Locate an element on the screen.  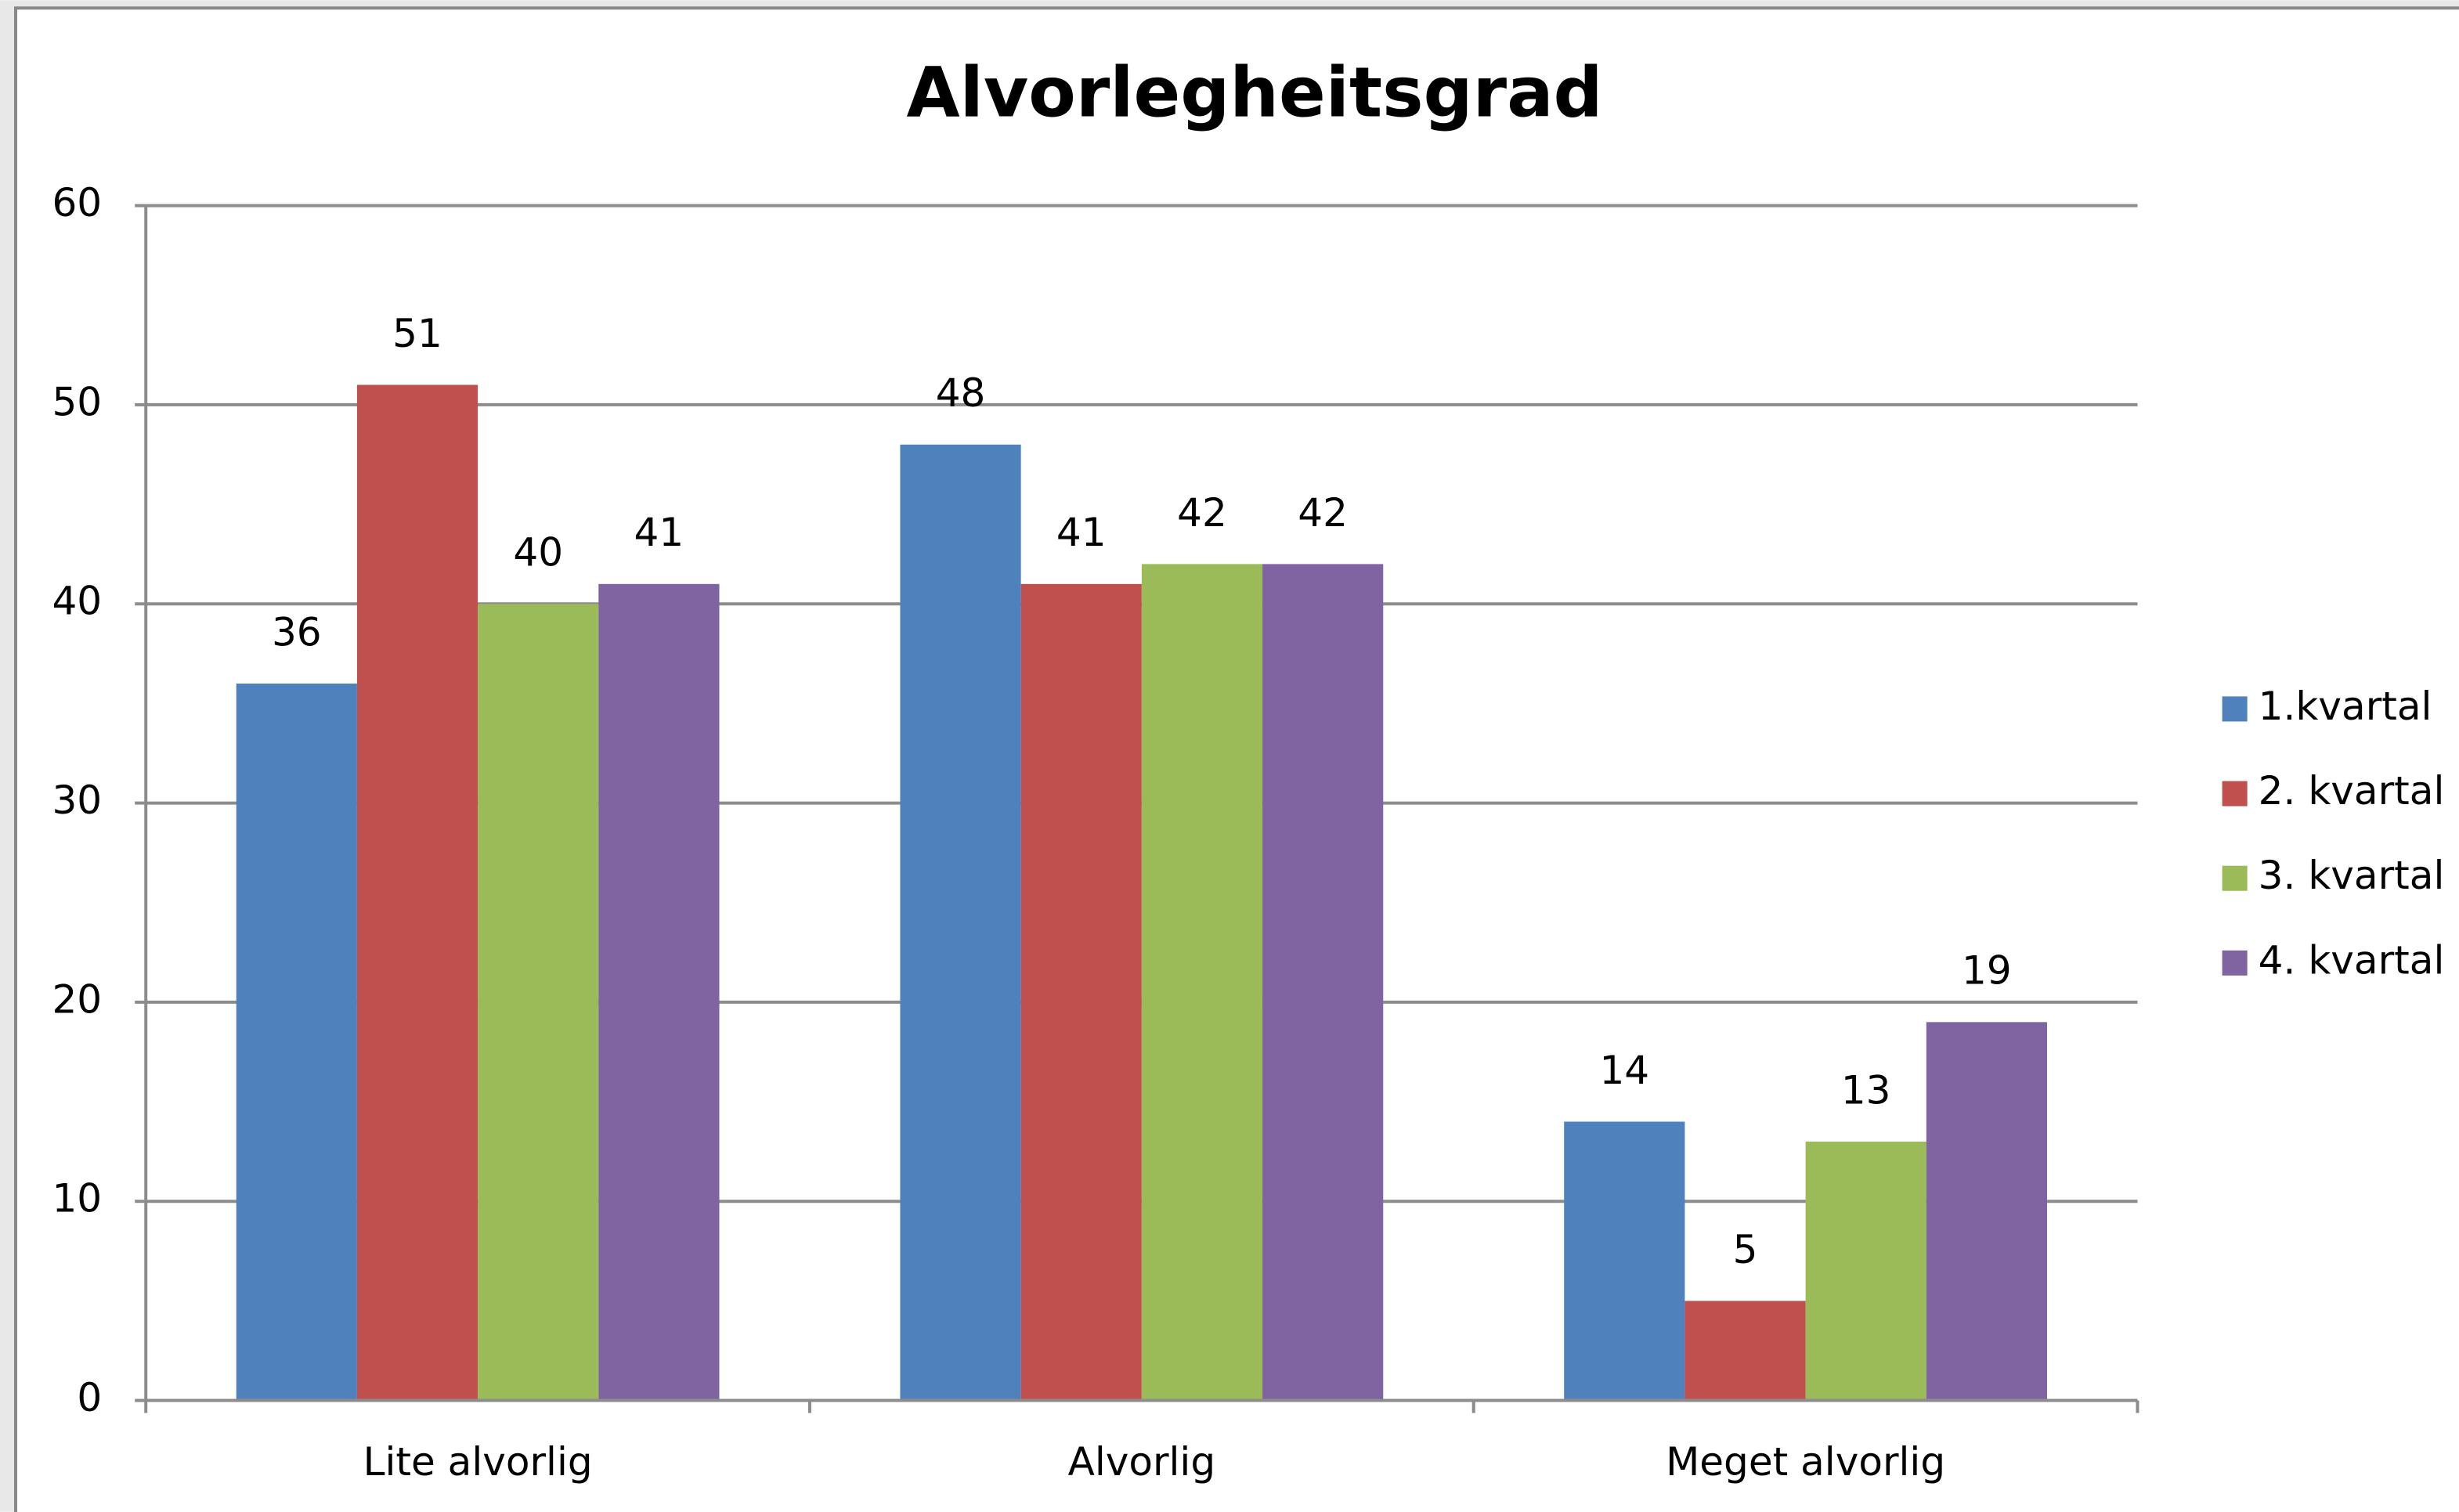
data-label: 19 is located at coordinates (1987, 971).